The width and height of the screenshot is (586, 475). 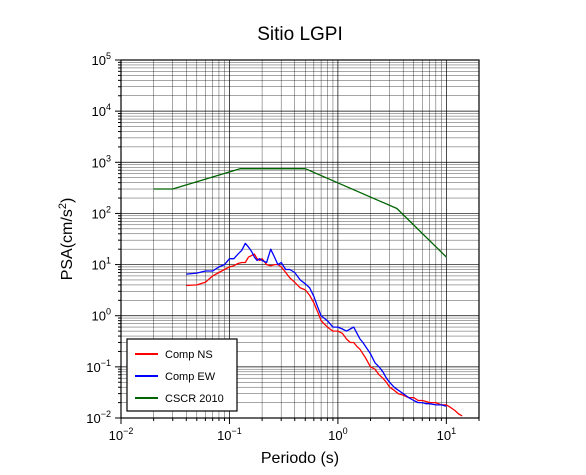 I want to click on y-axis-label: PSA(cm/s2), so click(x=66, y=239).